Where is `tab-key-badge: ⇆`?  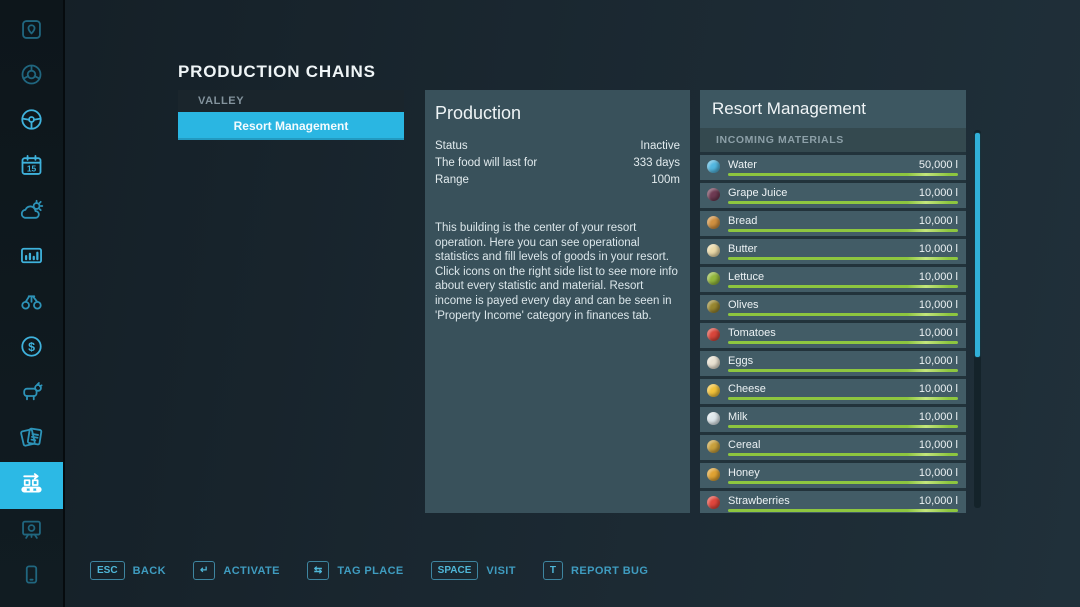
tab-key-badge: ⇆ is located at coordinates (318, 570).